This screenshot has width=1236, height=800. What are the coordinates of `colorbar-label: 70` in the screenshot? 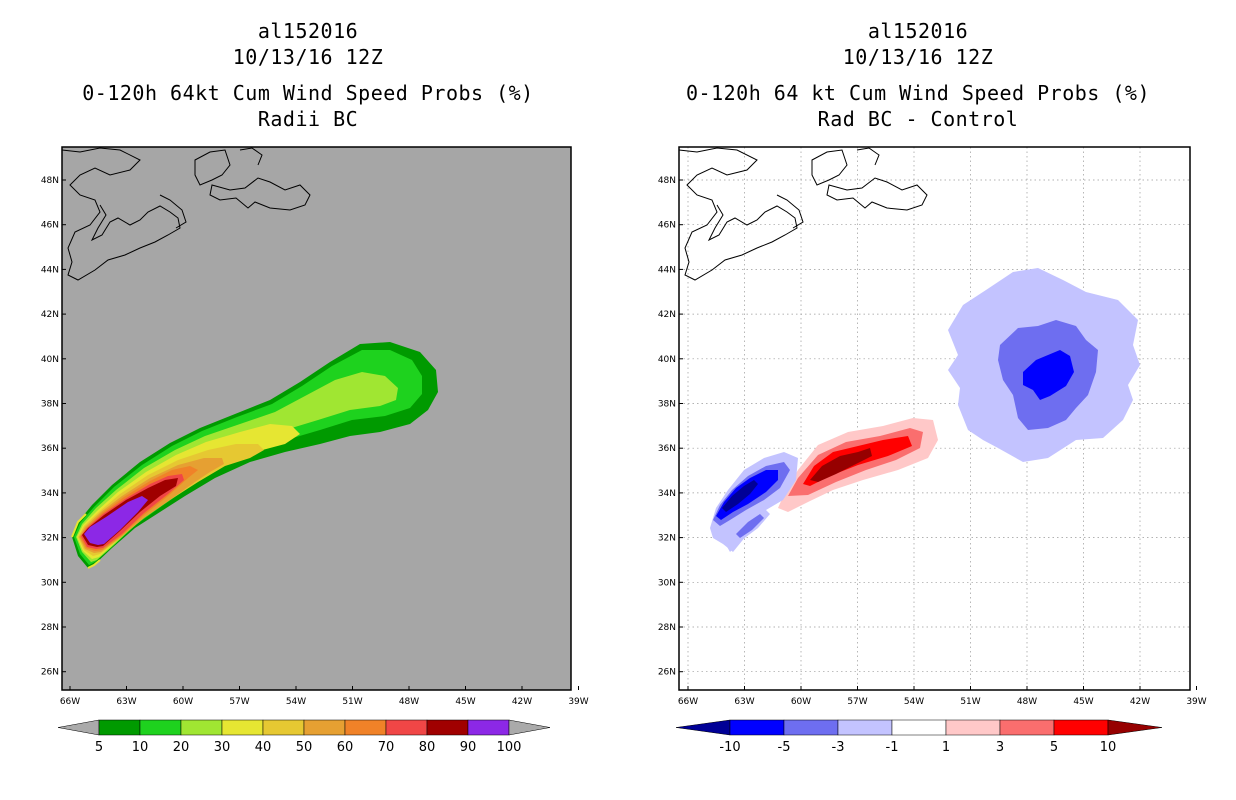 It's located at (386, 747).